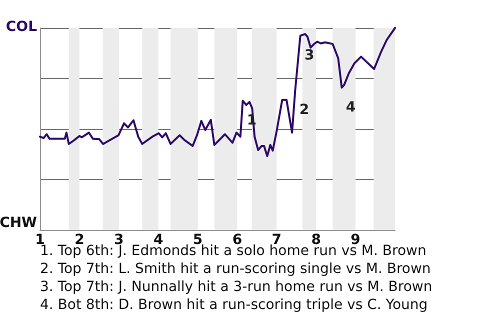  Describe the element at coordinates (19, 223) in the screenshot. I see `text: CHW` at that location.